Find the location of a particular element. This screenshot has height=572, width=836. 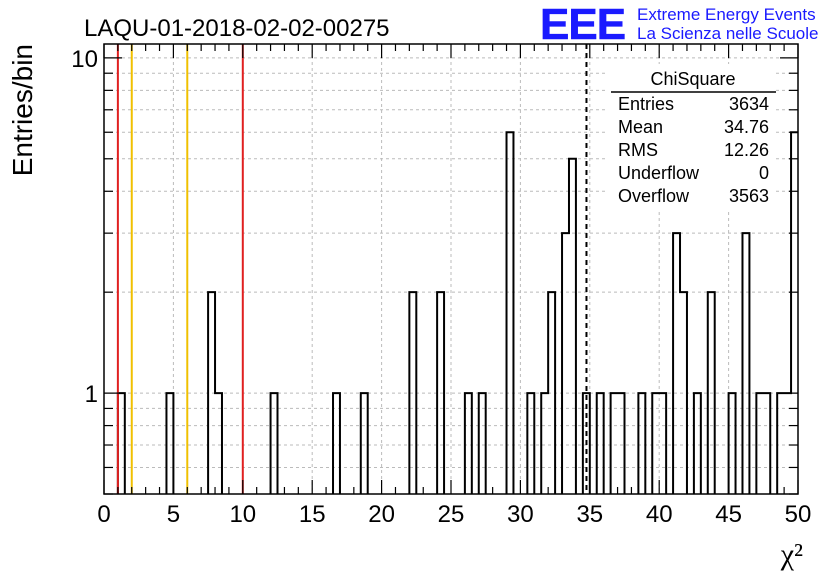

project-line2: La Scienza nelle Scuole is located at coordinates (727, 33).